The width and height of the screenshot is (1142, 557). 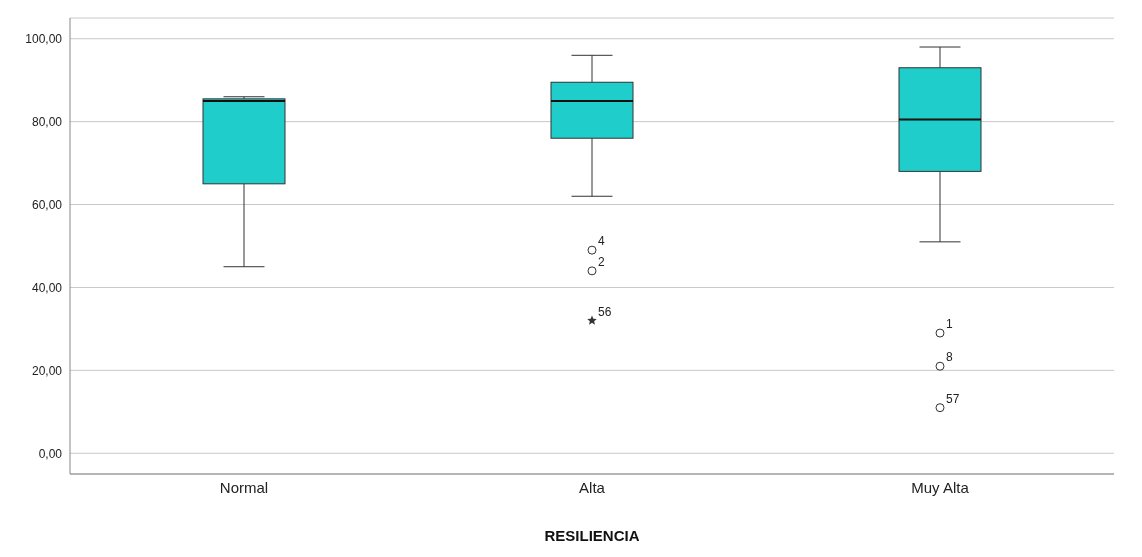 What do you see at coordinates (601, 241) in the screenshot?
I see `annotation: 4` at bounding box center [601, 241].